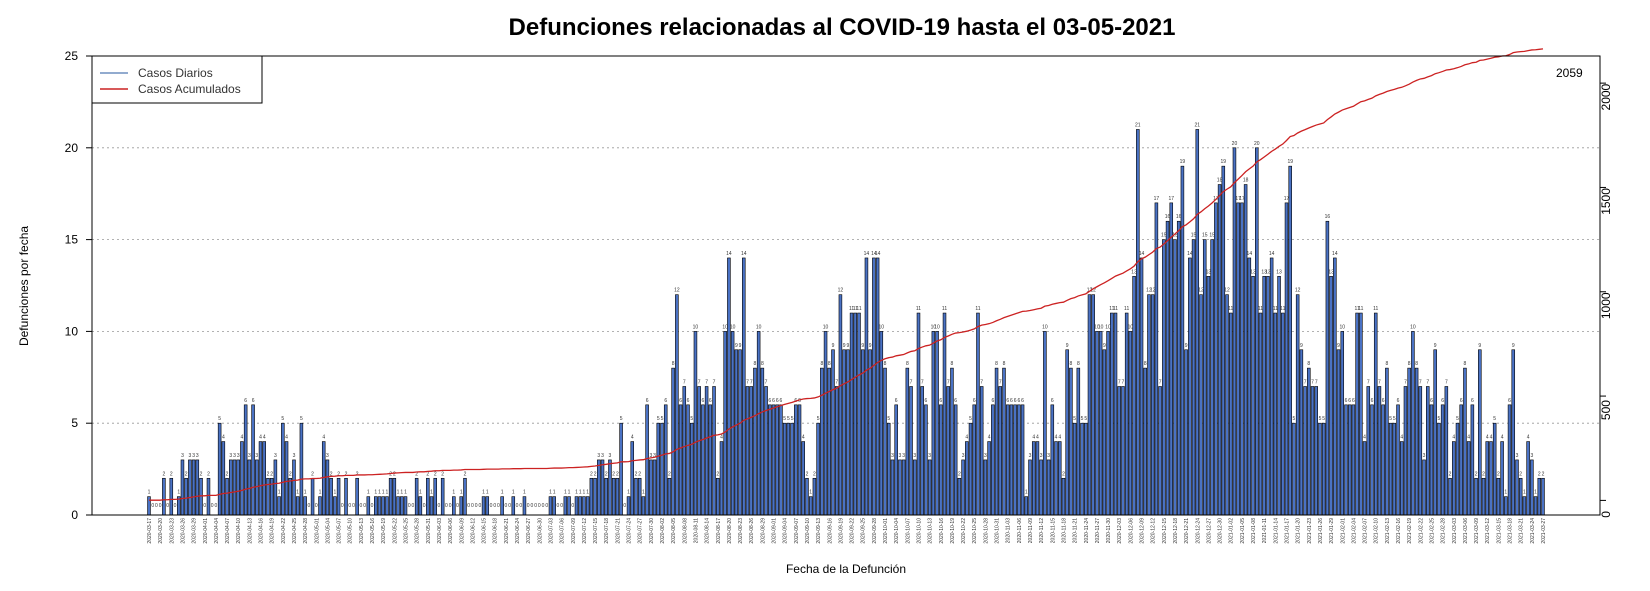 The image size is (1650, 591). Describe the element at coordinates (362, 531) in the screenshot. I see `x-tick-label: 2020-05-13` at that location.